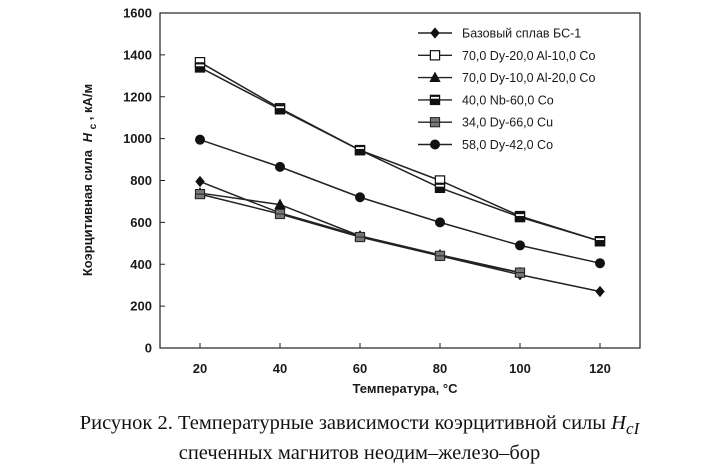 The height and width of the screenshot is (473, 719). I want to click on y-tick-label: 0, so click(148, 348).